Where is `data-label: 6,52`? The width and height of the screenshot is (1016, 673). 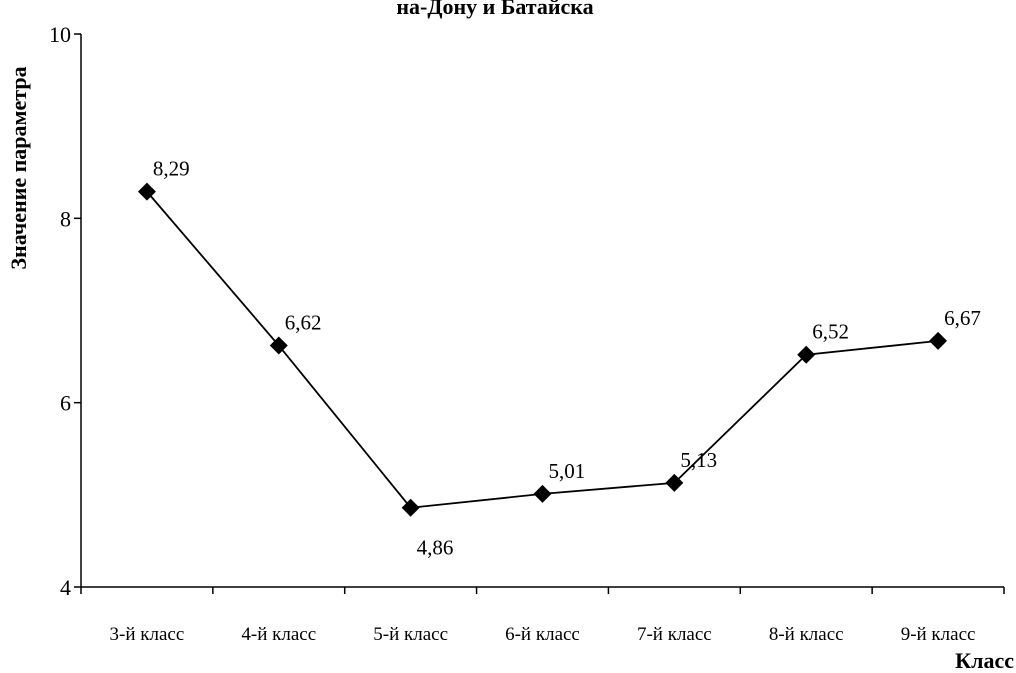
data-label: 6,52 is located at coordinates (830, 332).